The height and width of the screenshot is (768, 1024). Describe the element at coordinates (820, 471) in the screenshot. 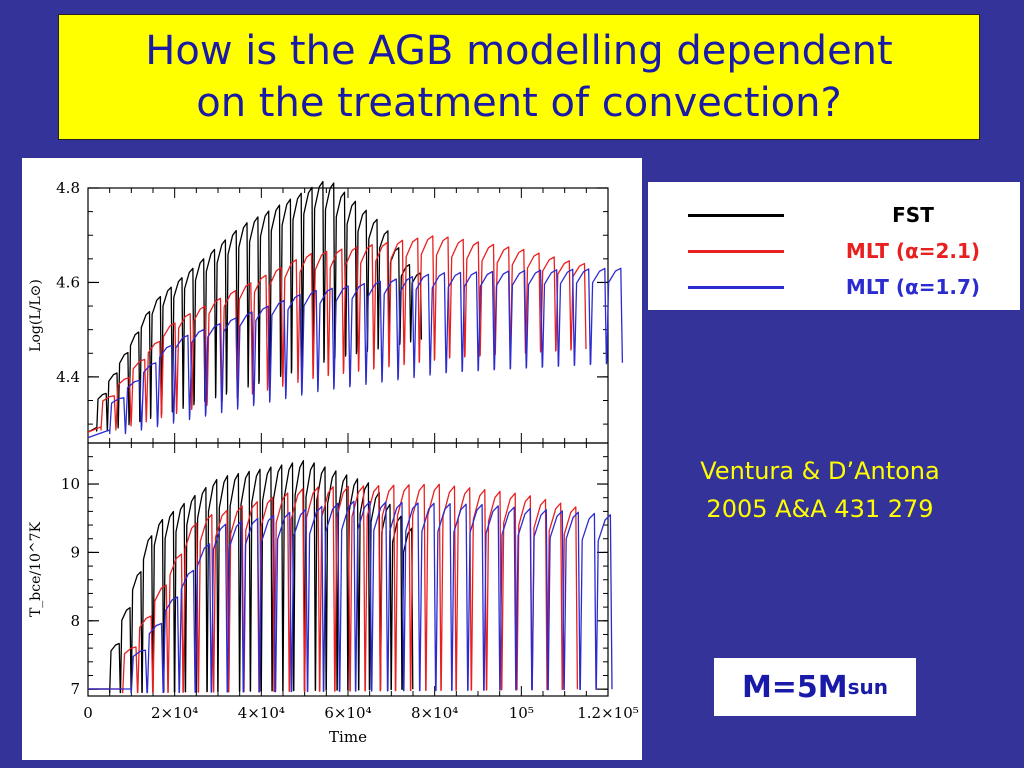

I see `citation-authors: Ventura & D’Antona` at that location.